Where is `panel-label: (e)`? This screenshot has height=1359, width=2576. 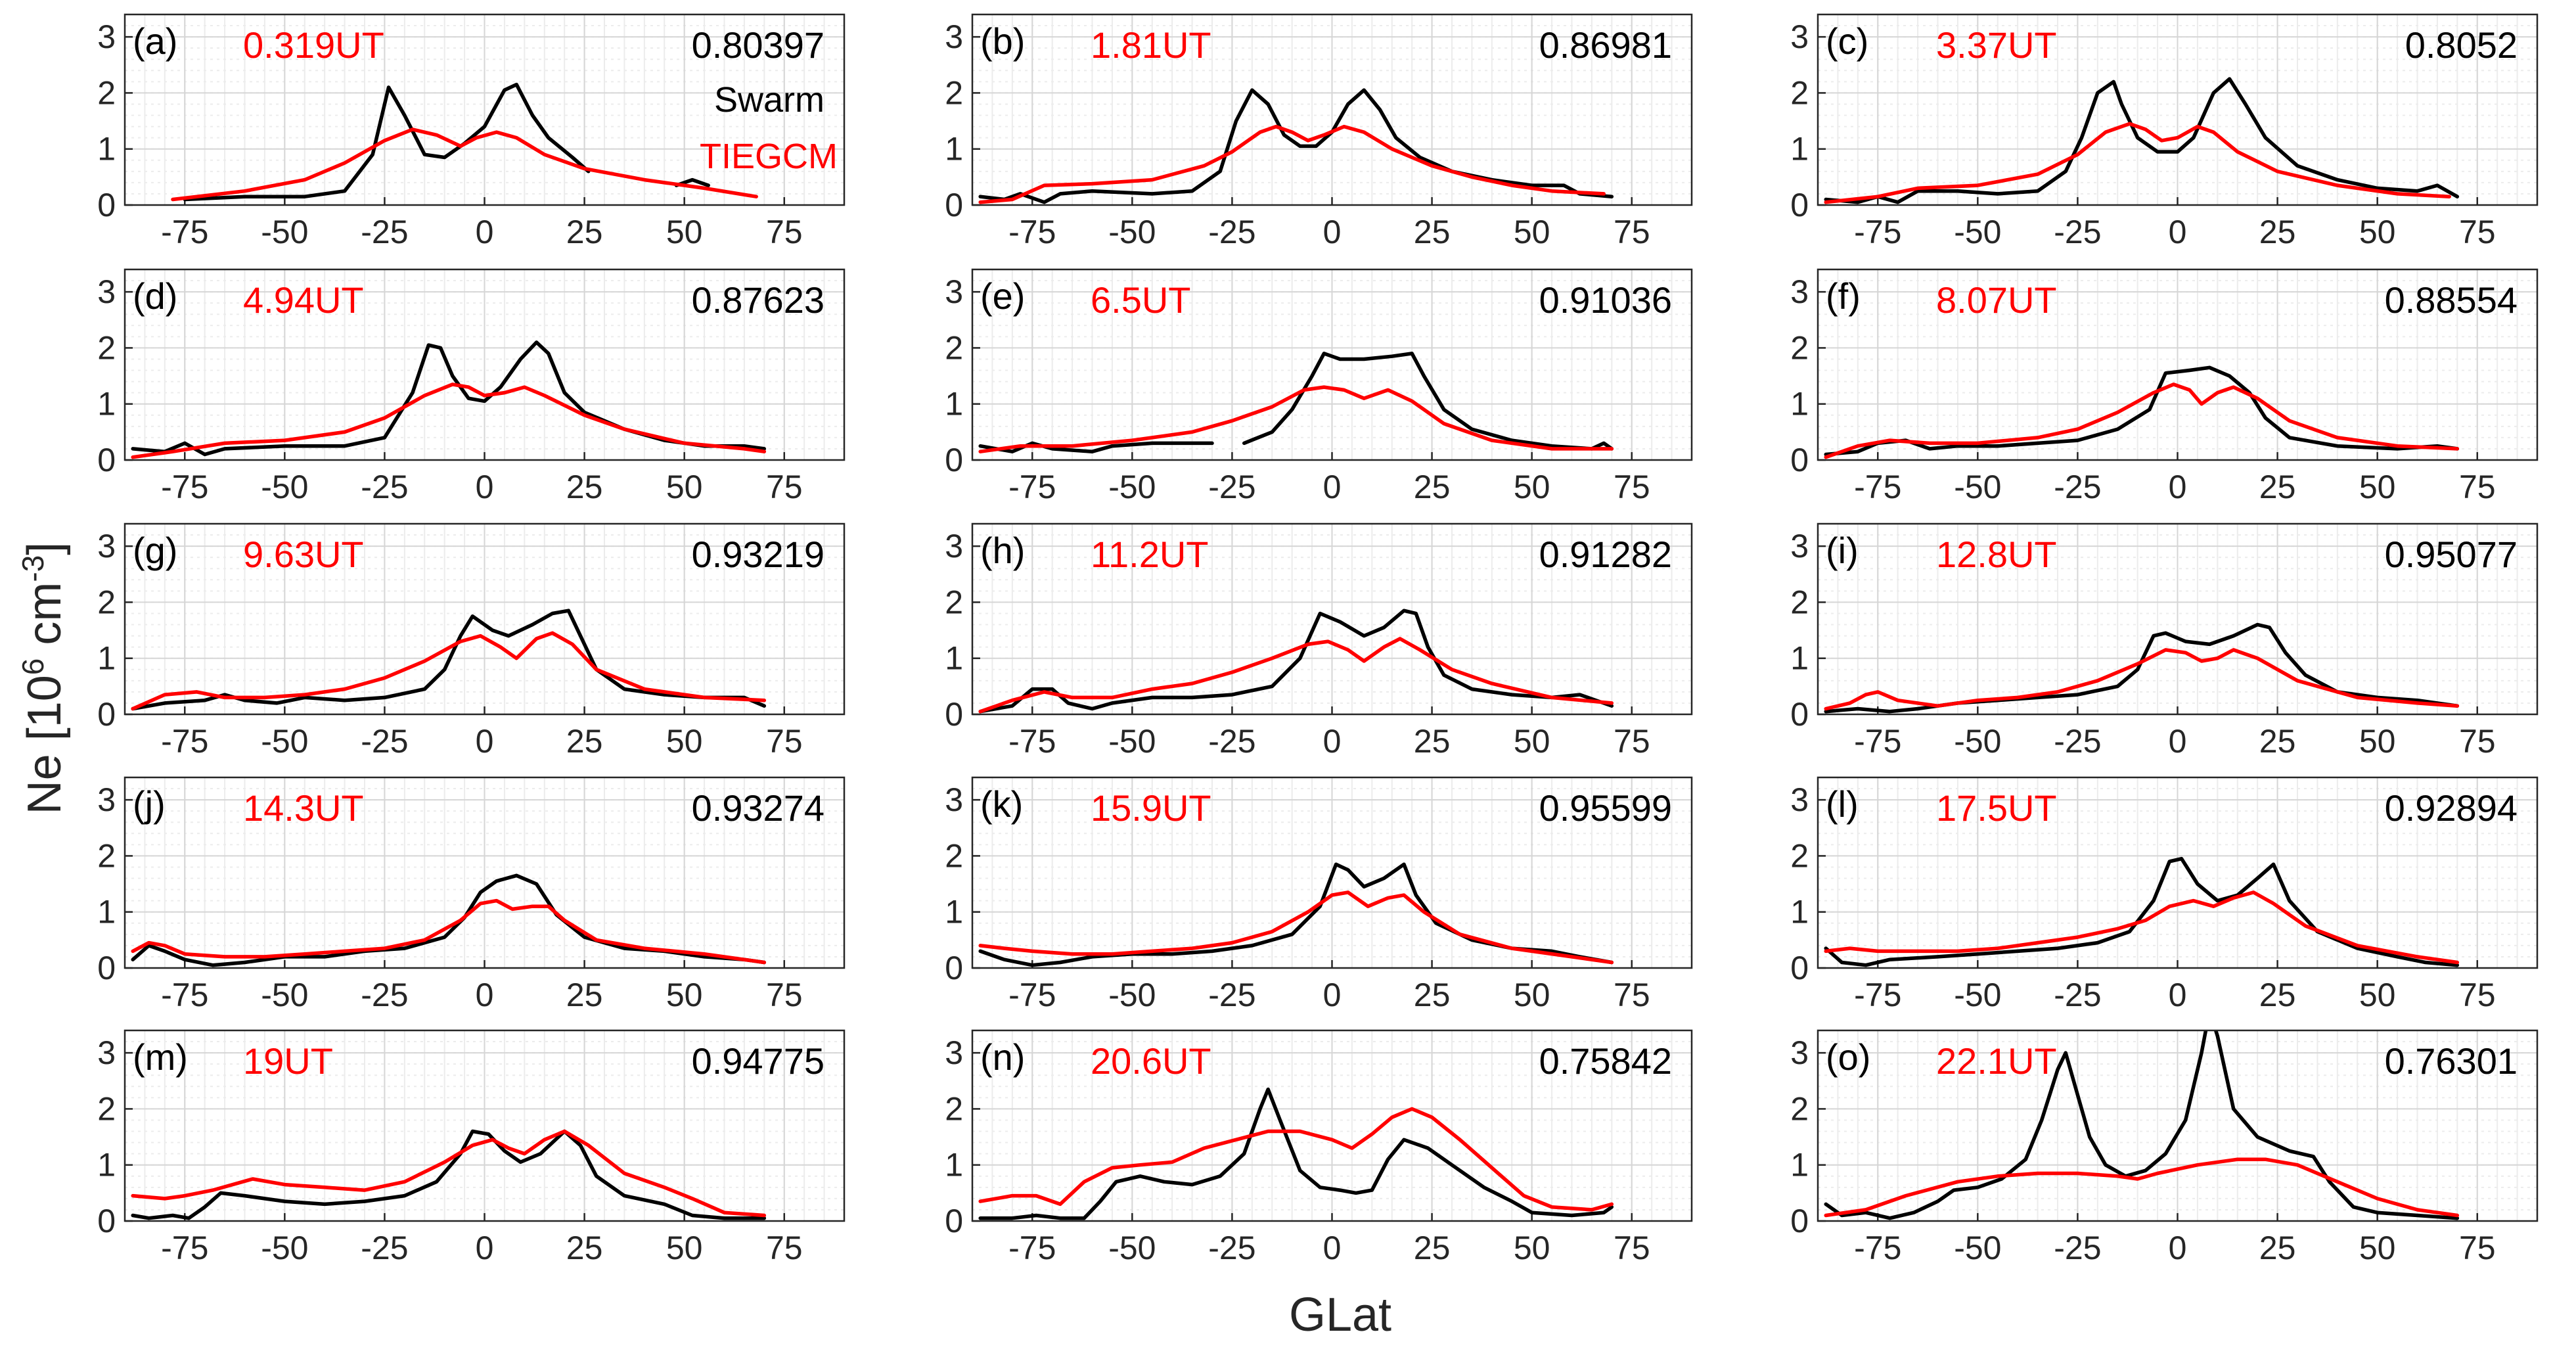
panel-label: (e) is located at coordinates (1002, 296).